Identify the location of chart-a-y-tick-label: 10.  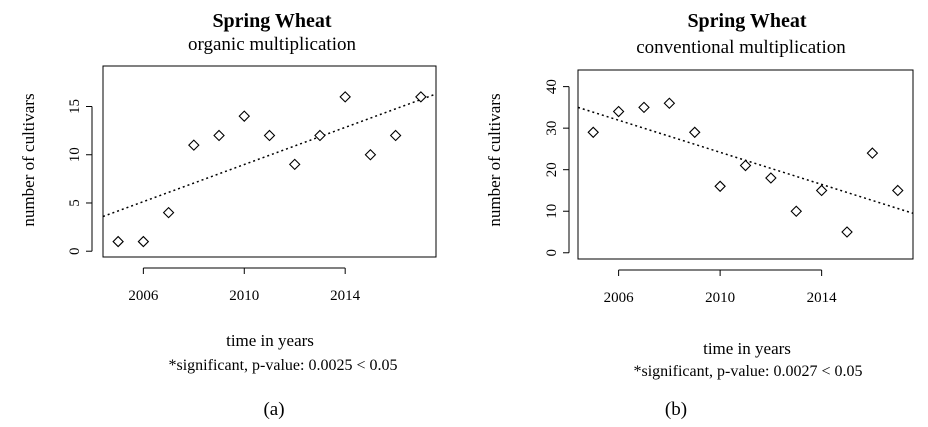
(75, 154).